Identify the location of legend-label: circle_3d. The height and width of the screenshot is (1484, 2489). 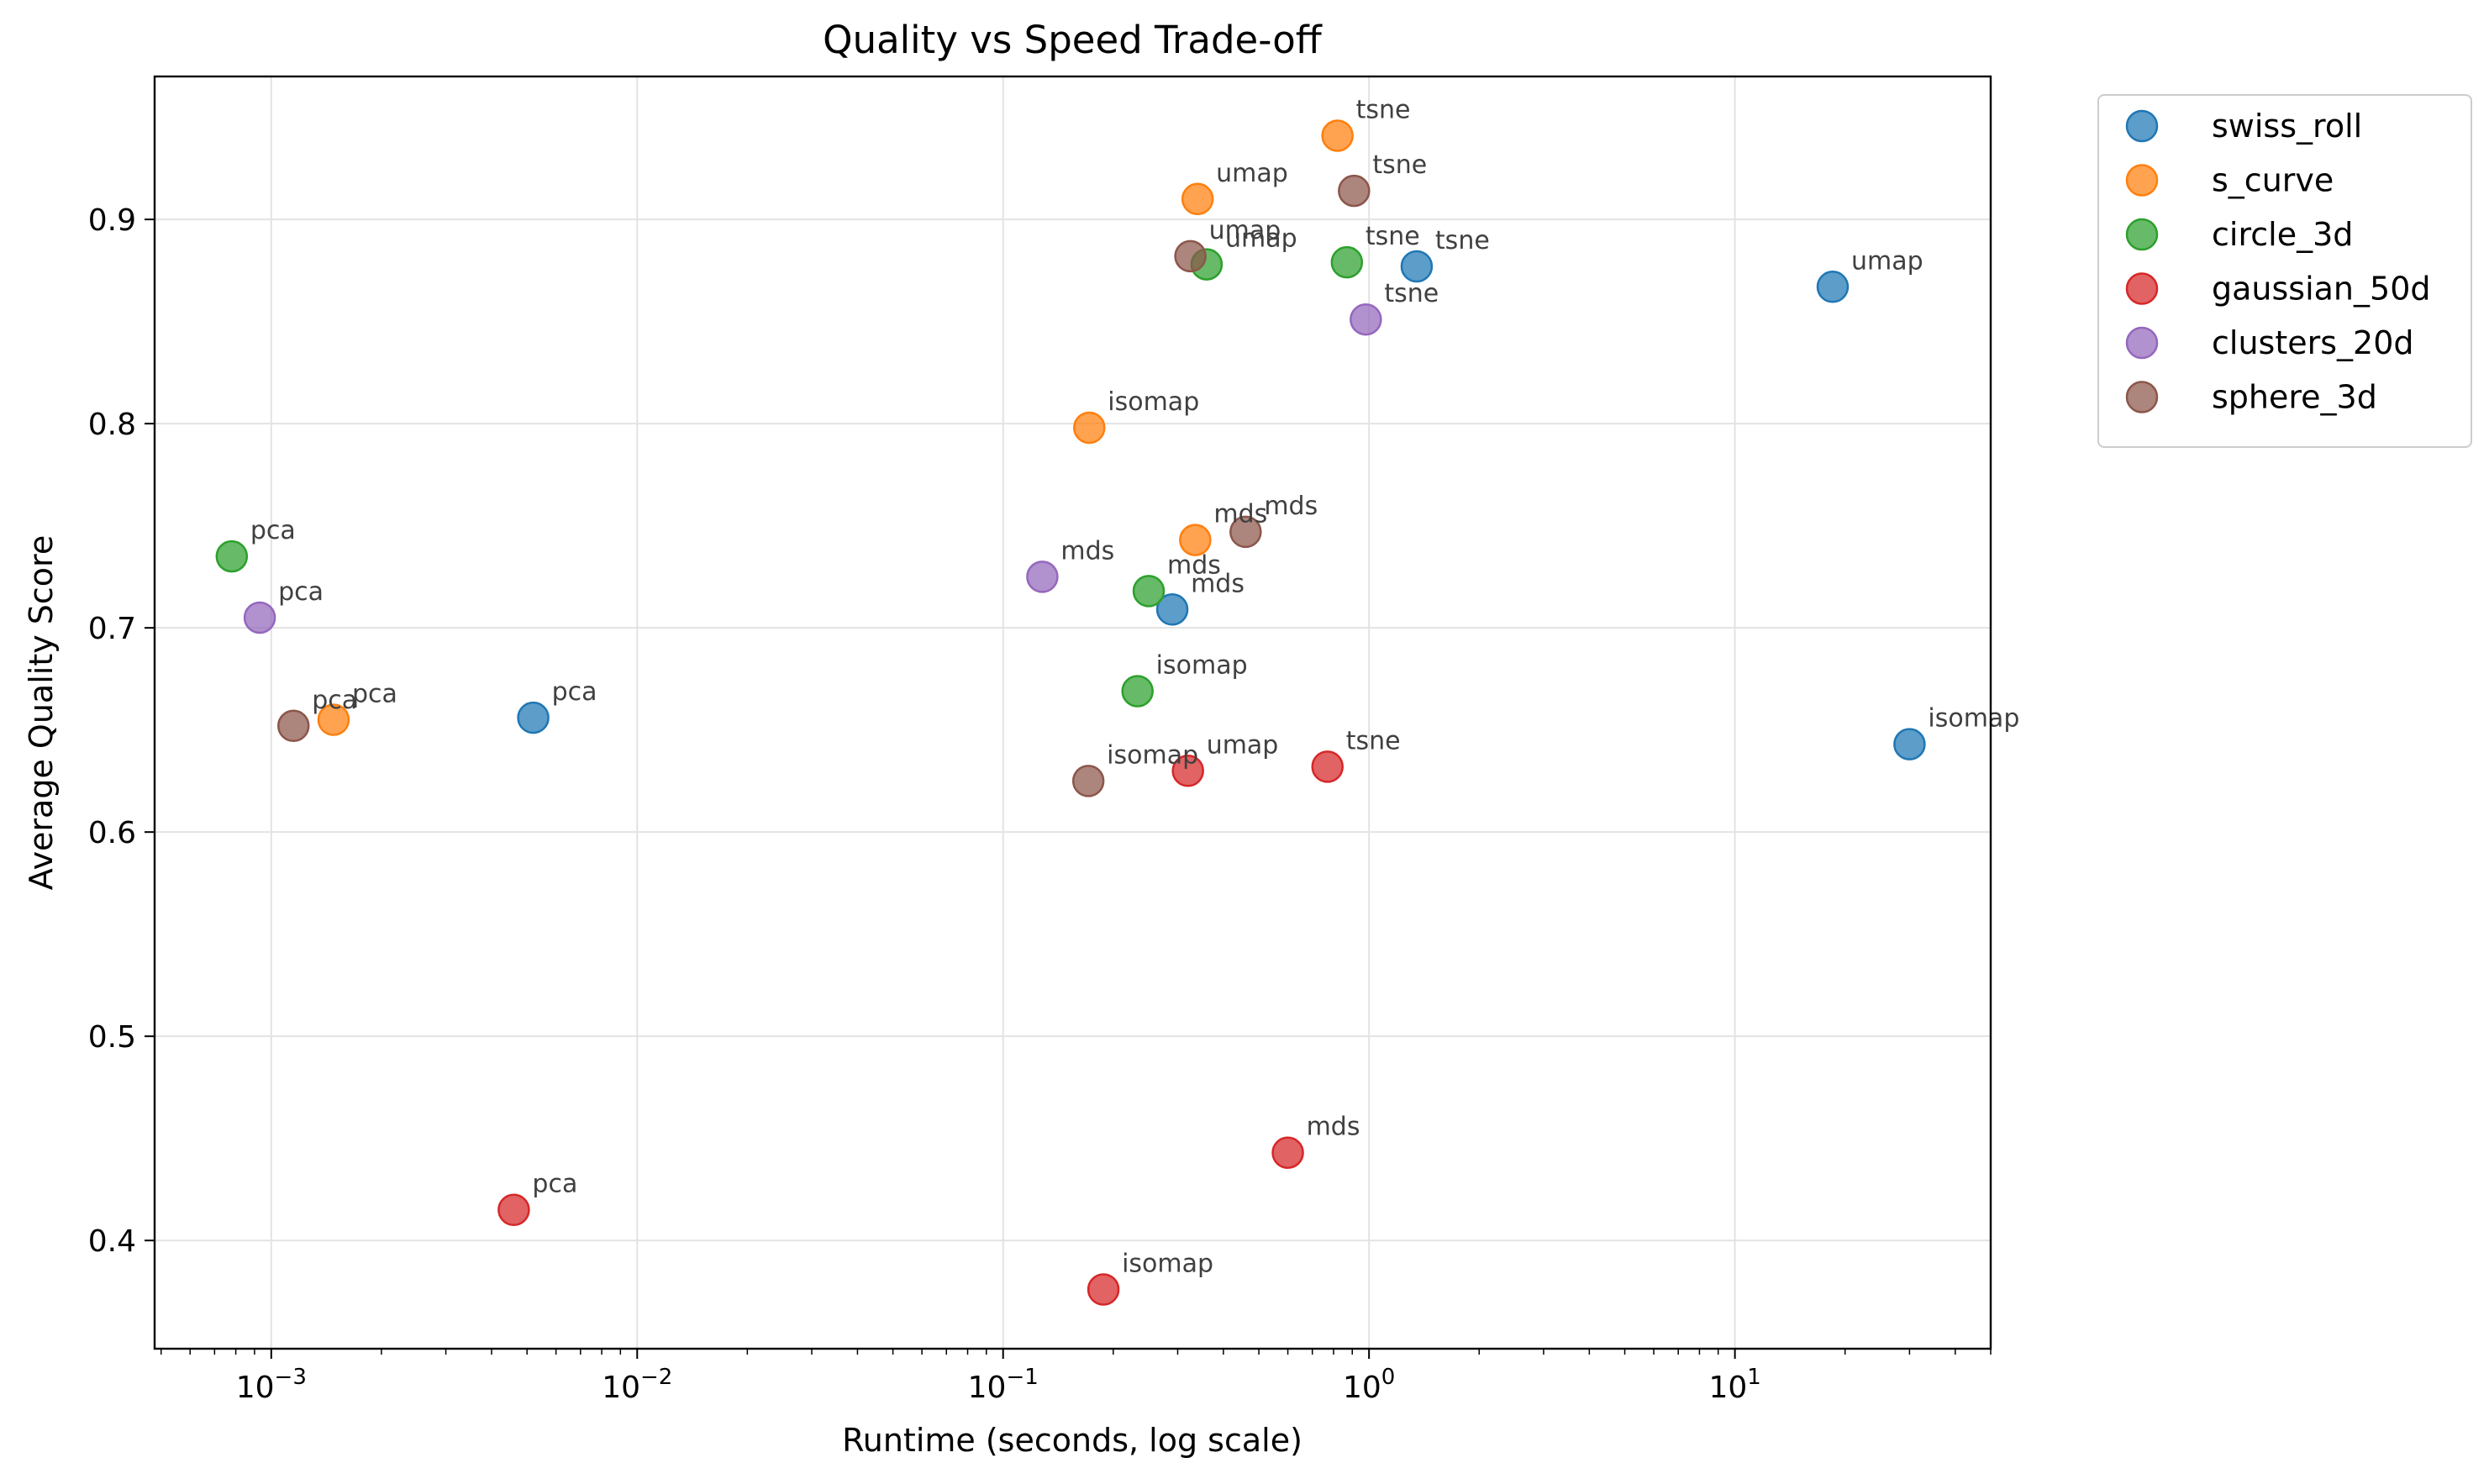
(2282, 234).